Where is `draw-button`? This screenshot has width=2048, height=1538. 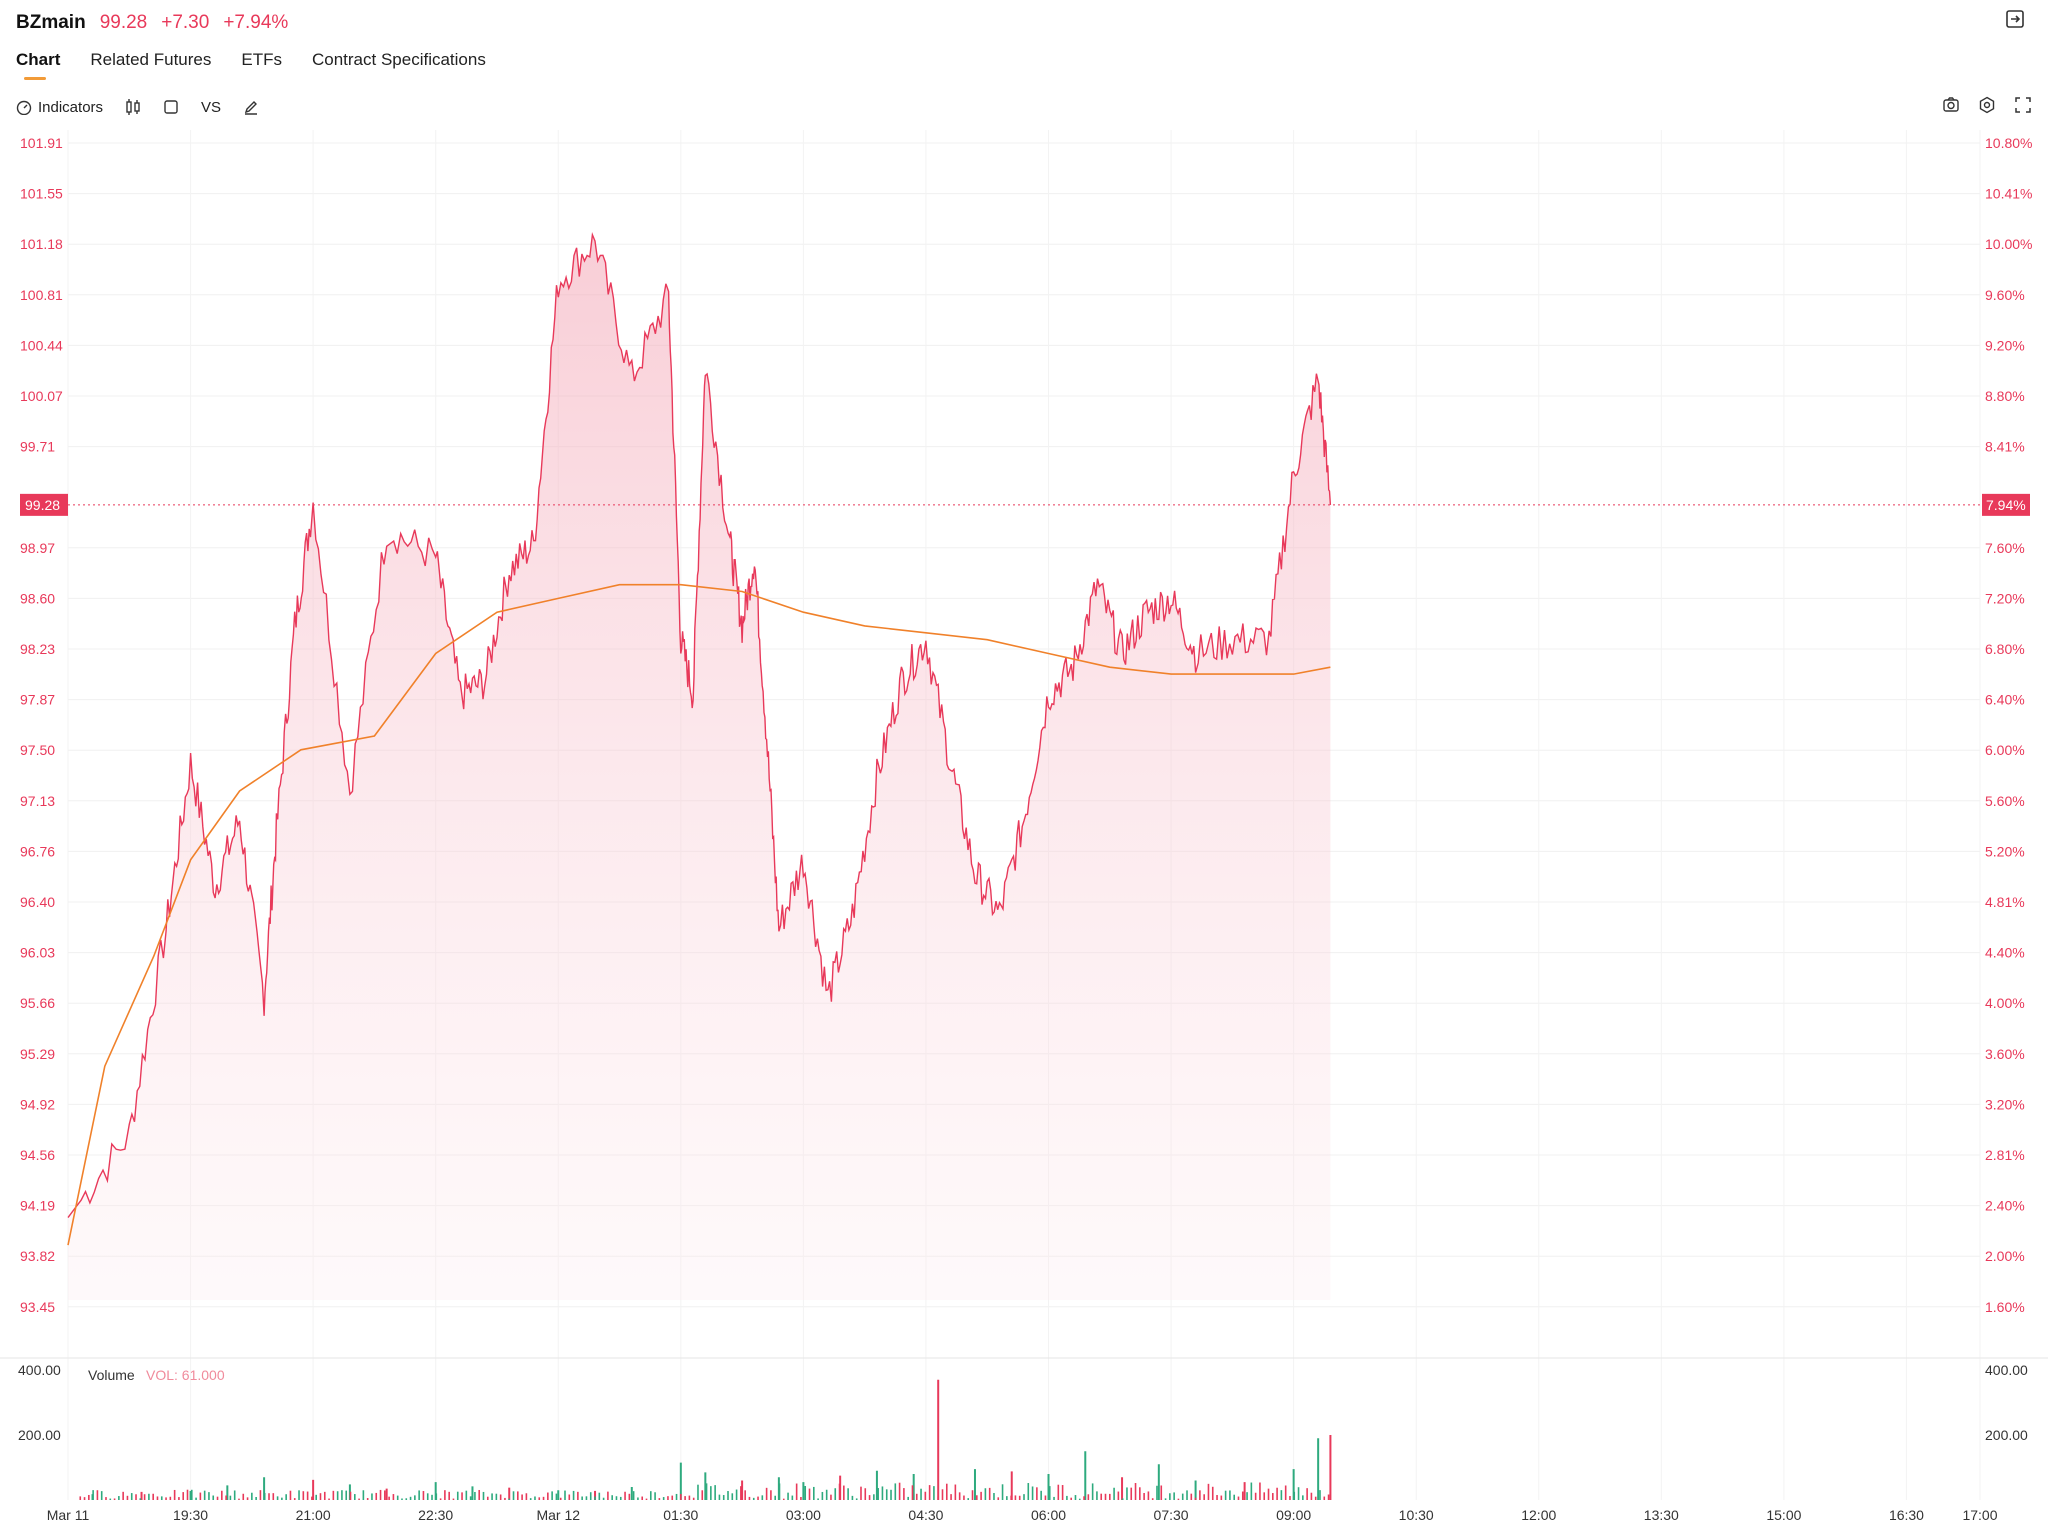 draw-button is located at coordinates (251, 107).